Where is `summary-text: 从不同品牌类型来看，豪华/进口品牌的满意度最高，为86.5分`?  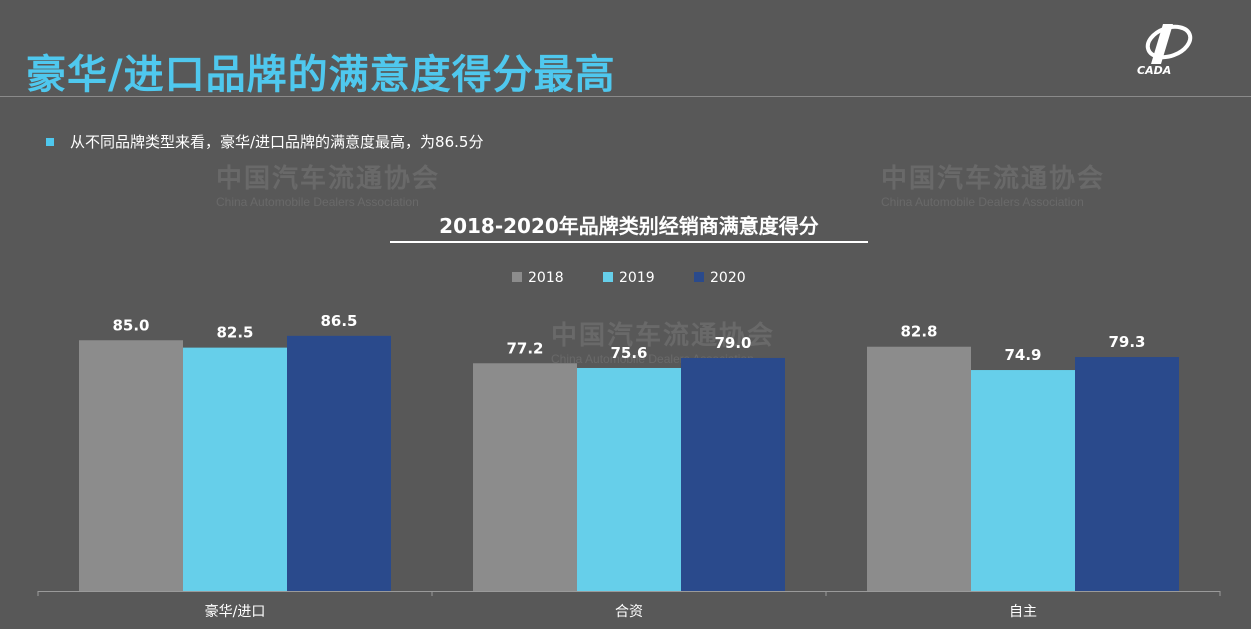
summary-text: 从不同品牌类型来看，豪华/进口品牌的满意度最高，为86.5分 is located at coordinates (277, 142).